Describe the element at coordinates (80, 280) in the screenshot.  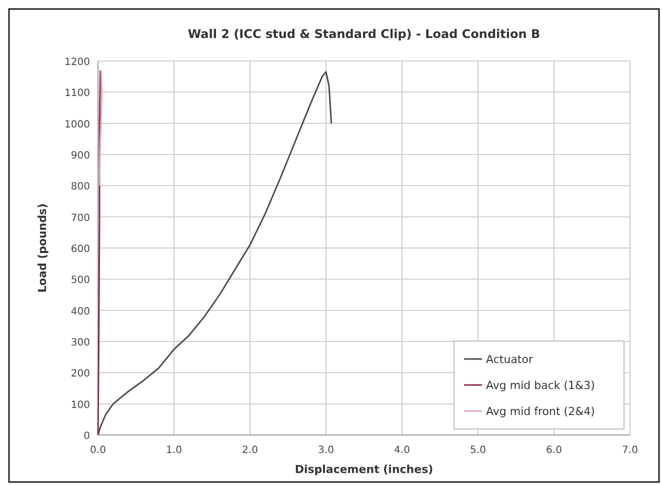
I see `y-tick-label: 500` at that location.